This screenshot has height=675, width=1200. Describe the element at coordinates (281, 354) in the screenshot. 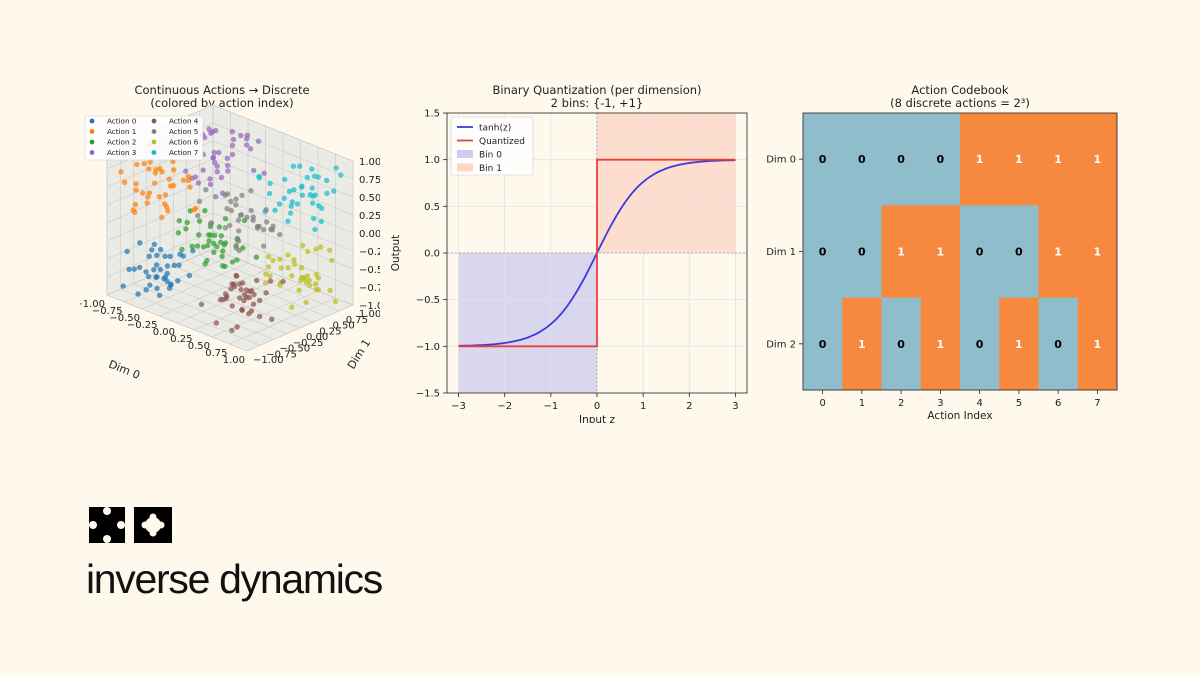

I see `y-tick-label: −0.75` at that location.